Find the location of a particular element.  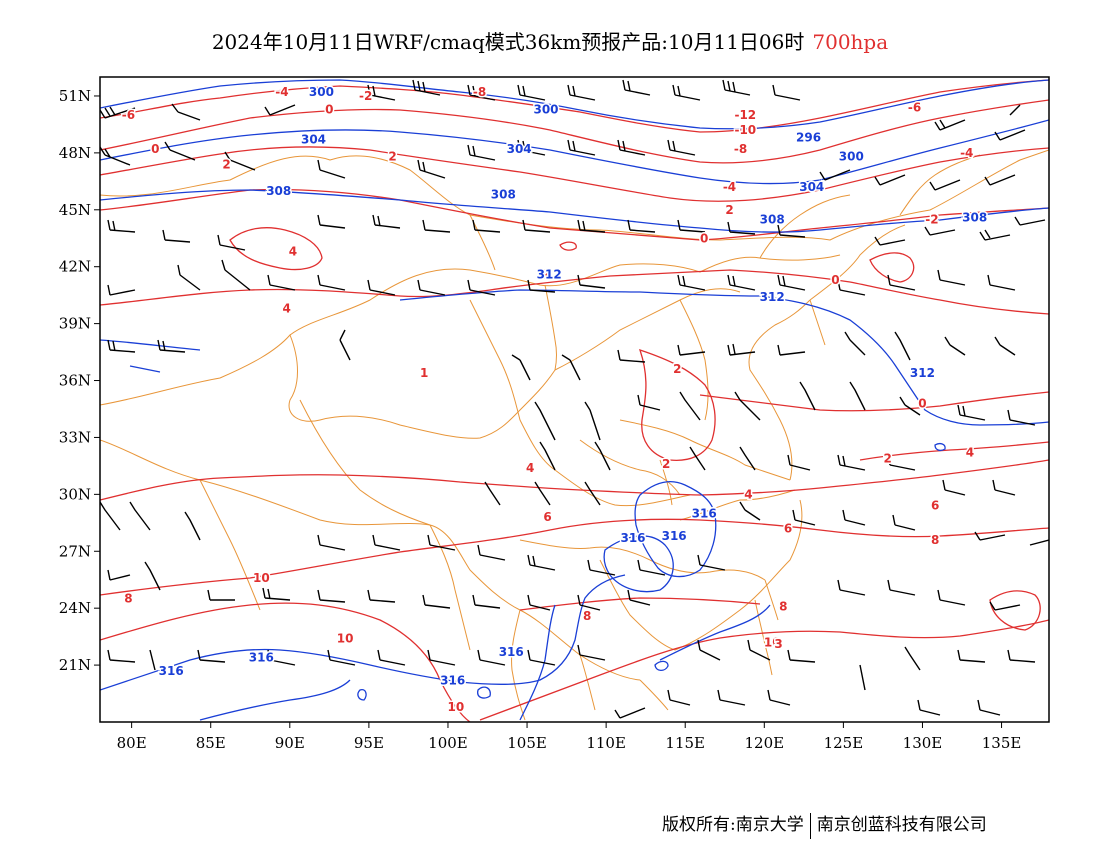

lon-tick-label: 90E is located at coordinates (290, 743).